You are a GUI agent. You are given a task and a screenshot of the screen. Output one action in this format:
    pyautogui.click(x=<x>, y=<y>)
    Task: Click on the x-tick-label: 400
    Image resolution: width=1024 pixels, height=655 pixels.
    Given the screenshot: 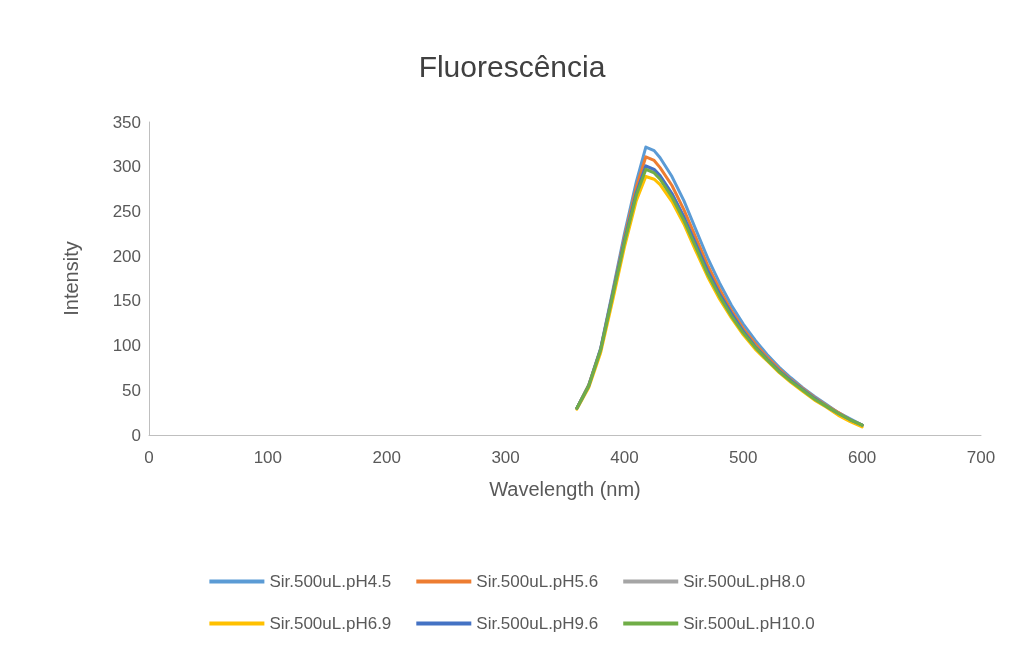 What is the action you would take?
    pyautogui.click(x=624, y=457)
    